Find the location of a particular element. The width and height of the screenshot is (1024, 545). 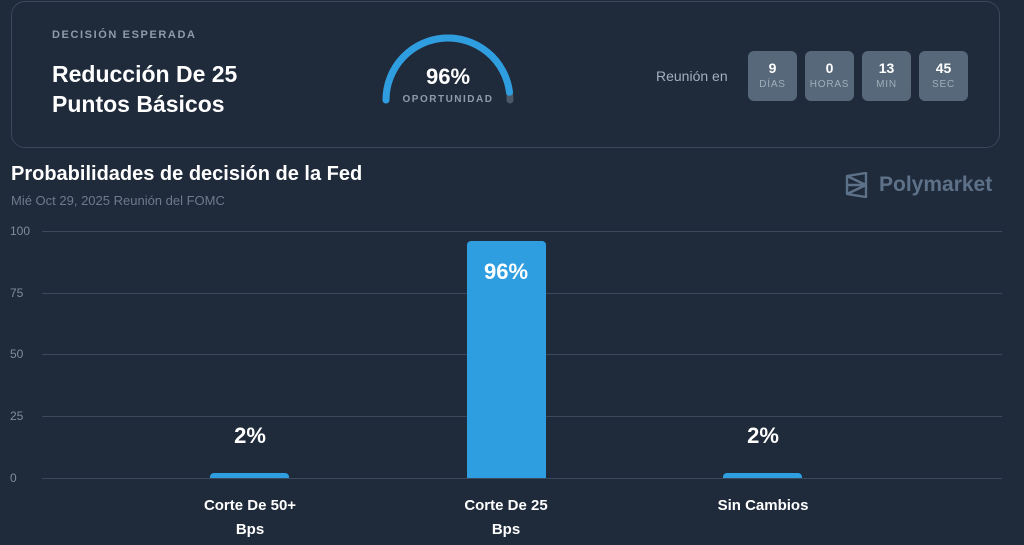

gauge-arc-icon is located at coordinates (448, 69).